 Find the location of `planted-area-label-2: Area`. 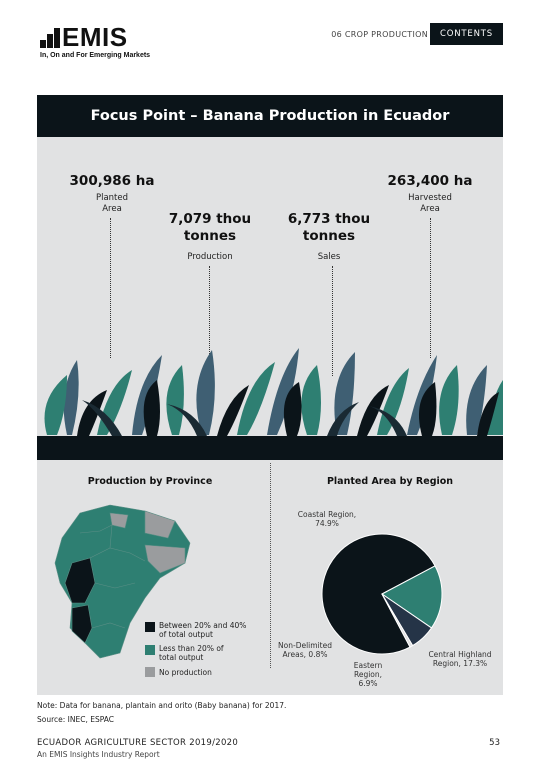

planted-area-label-2: Area is located at coordinates (112, 209).